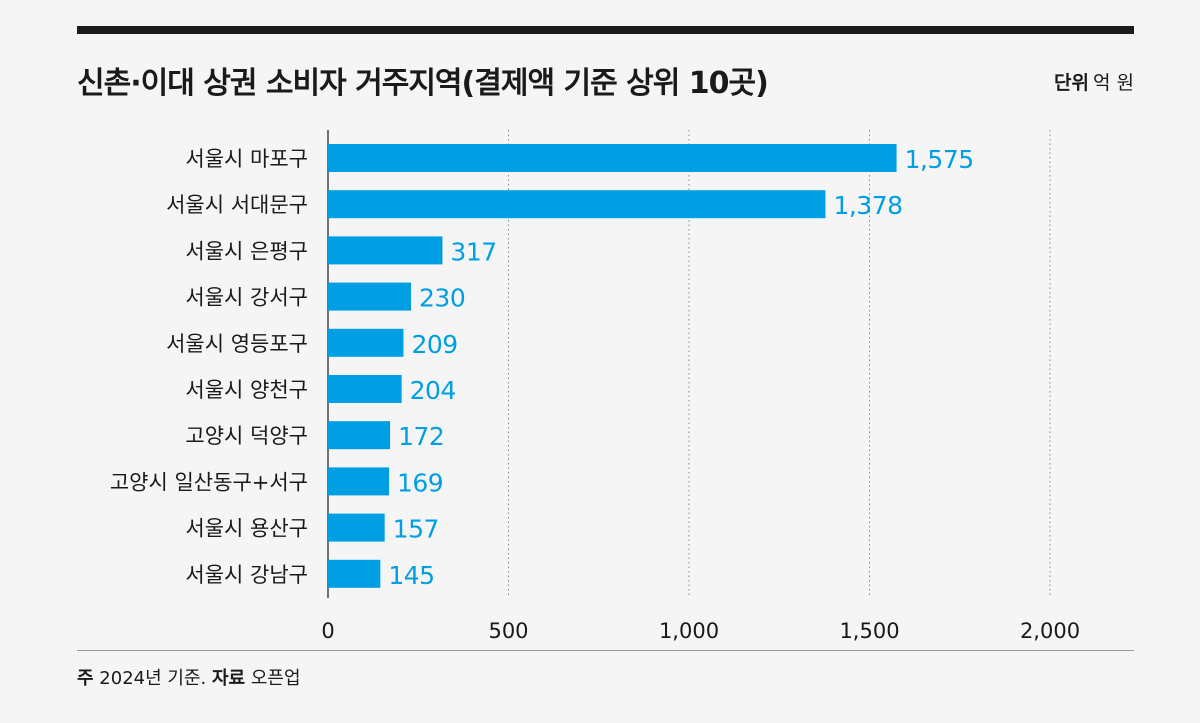  I want to click on x-tick-label: 1,000, so click(689, 631).